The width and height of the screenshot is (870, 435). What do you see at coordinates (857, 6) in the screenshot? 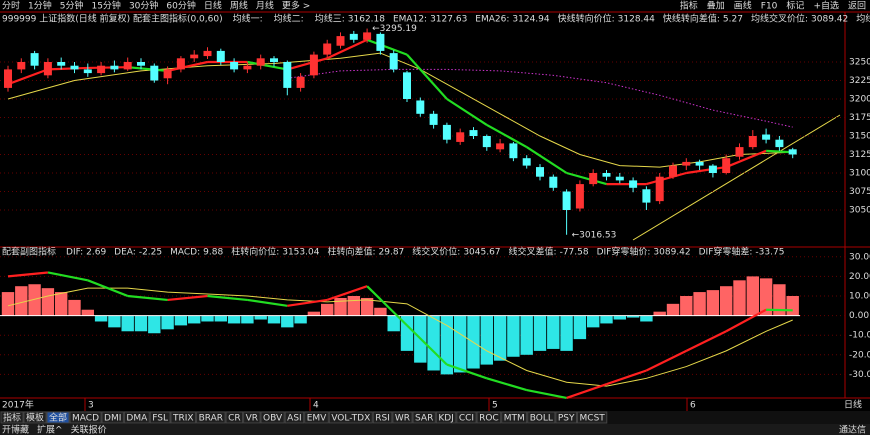
I see `toolbar-button: 返回` at bounding box center [857, 6].